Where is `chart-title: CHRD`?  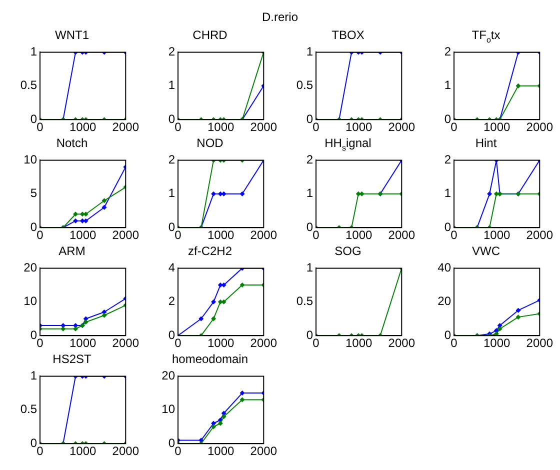 chart-title: CHRD is located at coordinates (210, 35).